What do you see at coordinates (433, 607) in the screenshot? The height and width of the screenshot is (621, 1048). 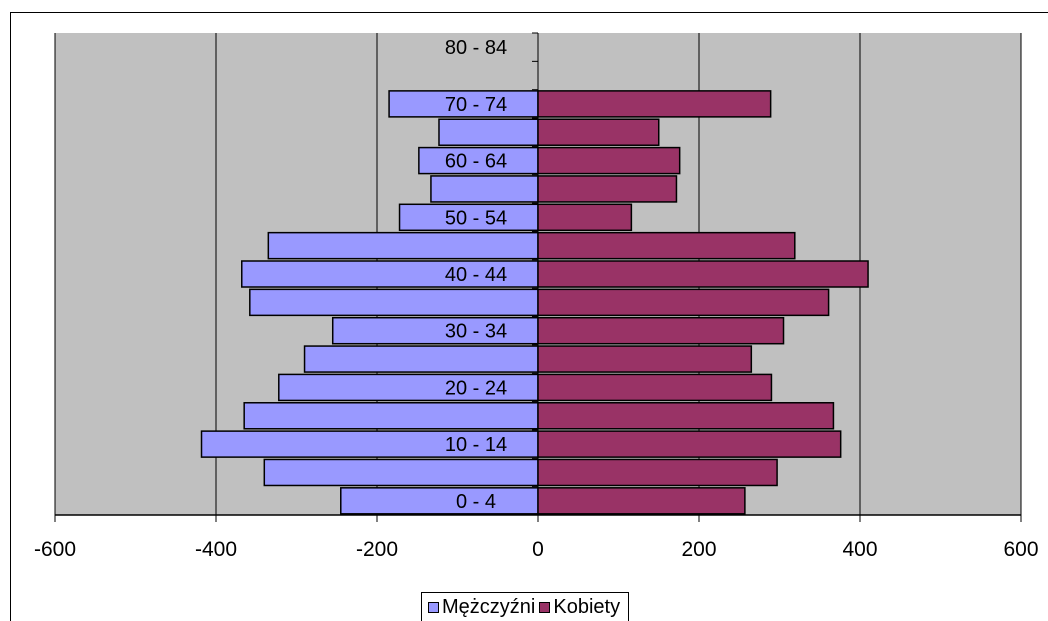 I see `legend-swatch-men` at bounding box center [433, 607].